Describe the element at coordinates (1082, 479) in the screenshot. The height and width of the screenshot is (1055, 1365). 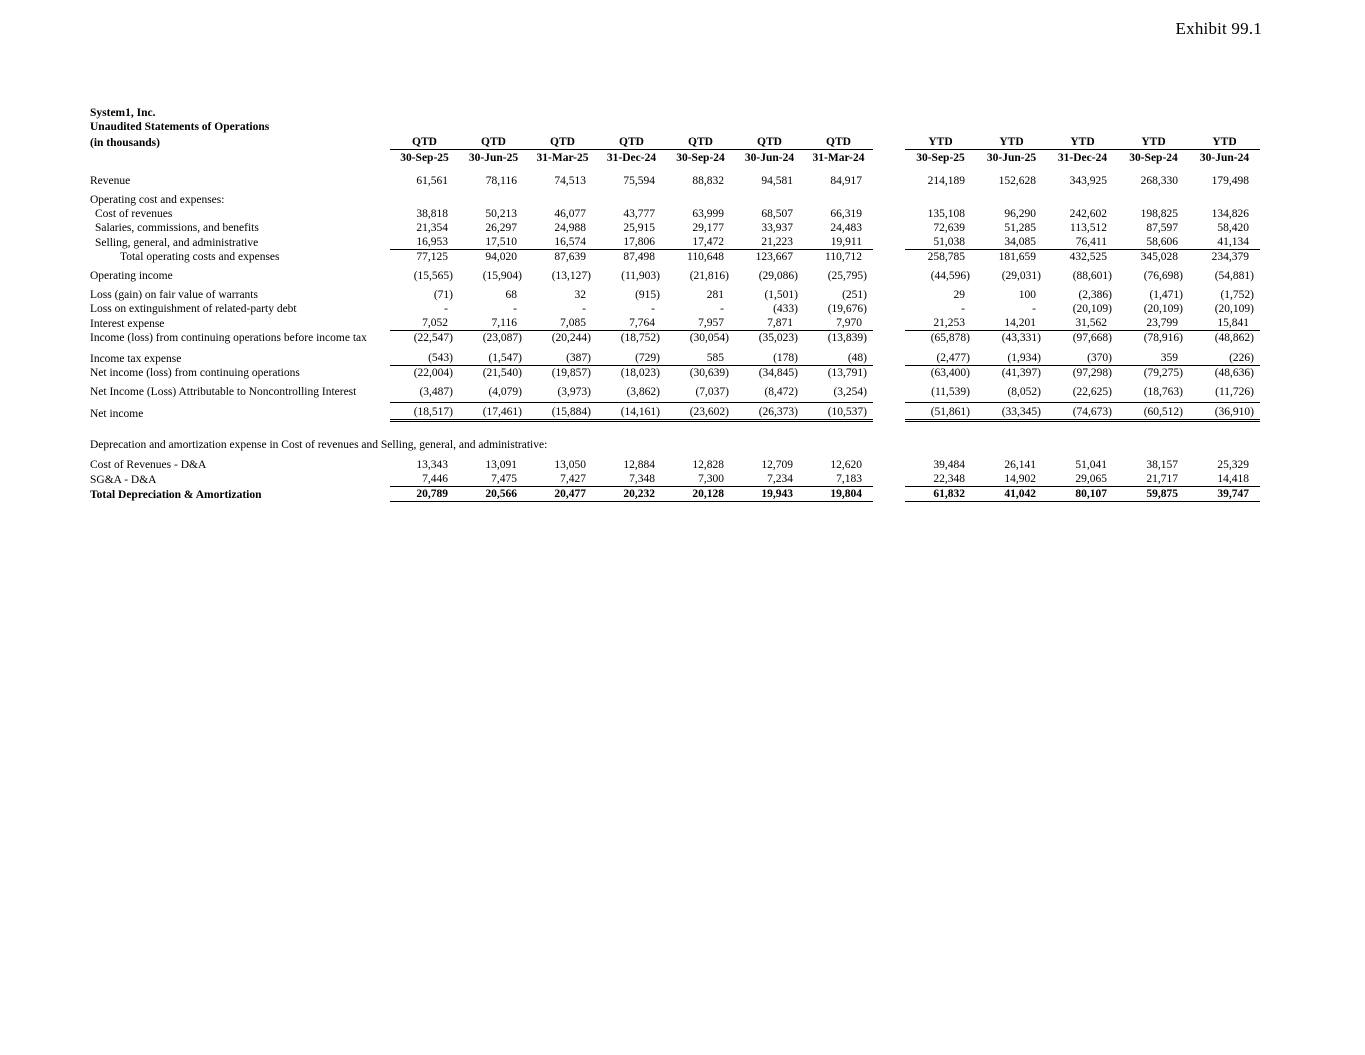
I see `ytd-value: 29,065` at that location.